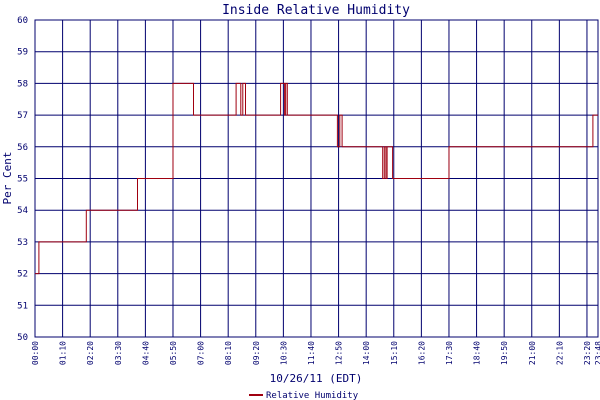  Describe the element at coordinates (145, 353) in the screenshot. I see `x-tick-label: 04:40` at that location.